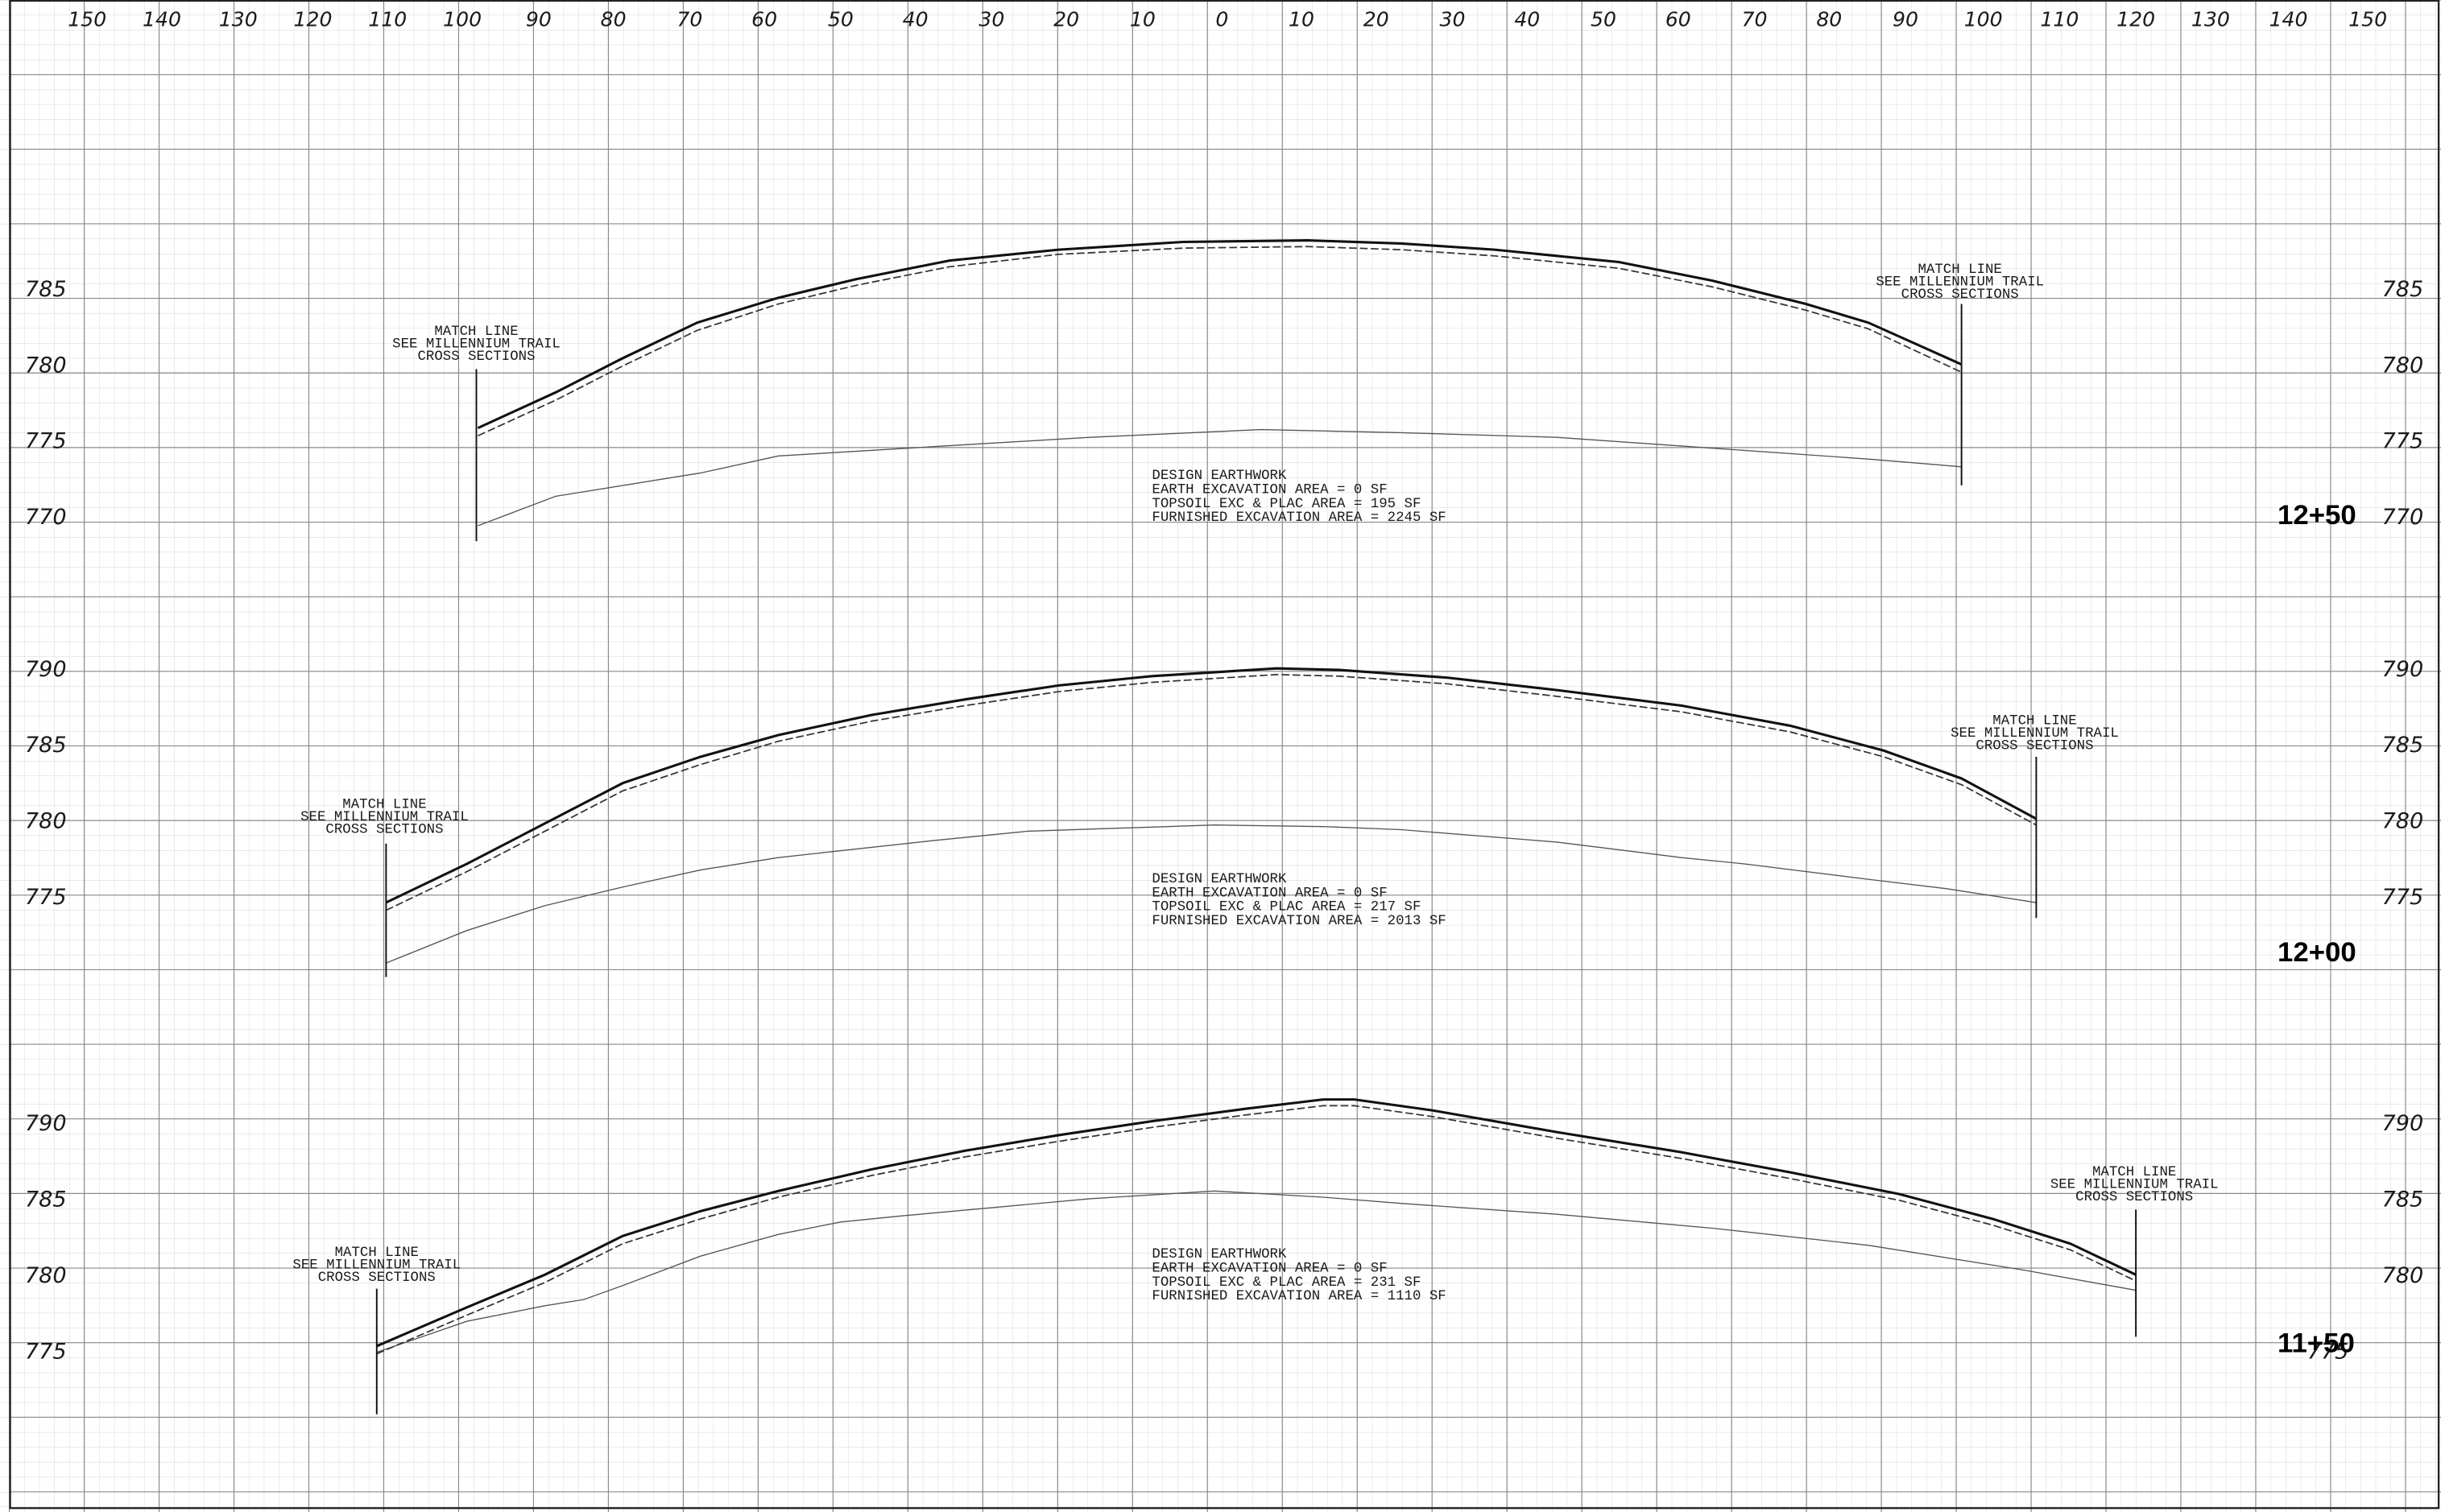 This screenshot has height=1512, width=2441. I want to click on earthwork-note: TOPSOIL EXC & PLAC AREA = 195 SF, so click(1286, 505).